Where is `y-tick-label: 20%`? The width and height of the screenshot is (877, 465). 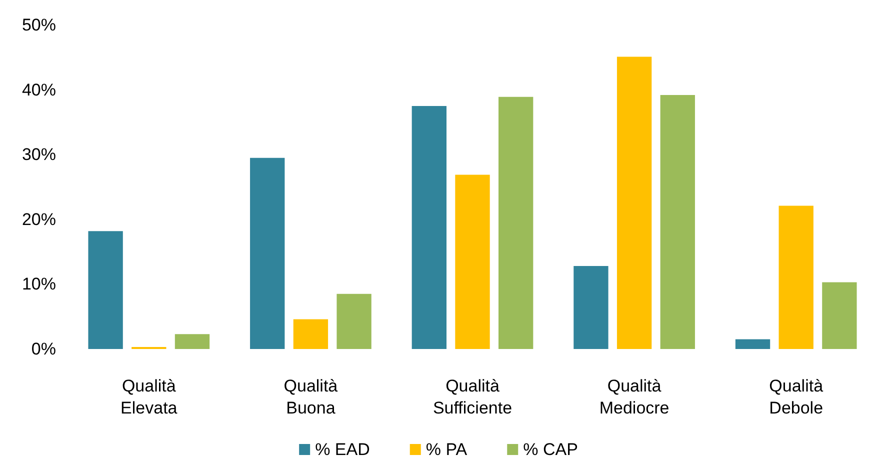 y-tick-label: 20% is located at coordinates (39, 219).